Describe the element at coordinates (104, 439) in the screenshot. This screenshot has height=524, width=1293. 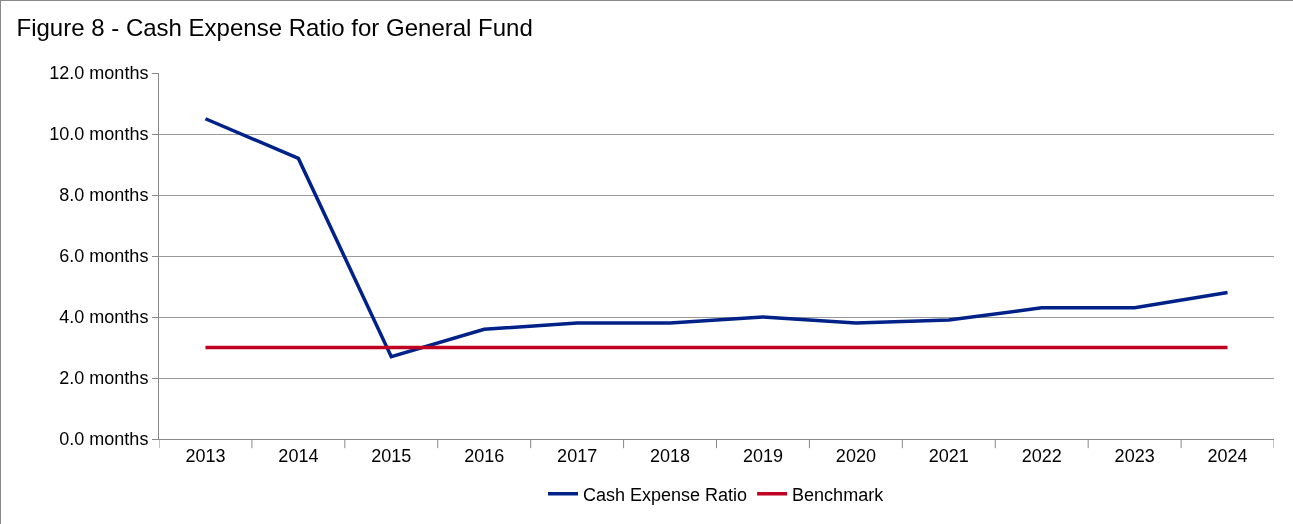
I see `y-tick-label: 0.0 months` at that location.